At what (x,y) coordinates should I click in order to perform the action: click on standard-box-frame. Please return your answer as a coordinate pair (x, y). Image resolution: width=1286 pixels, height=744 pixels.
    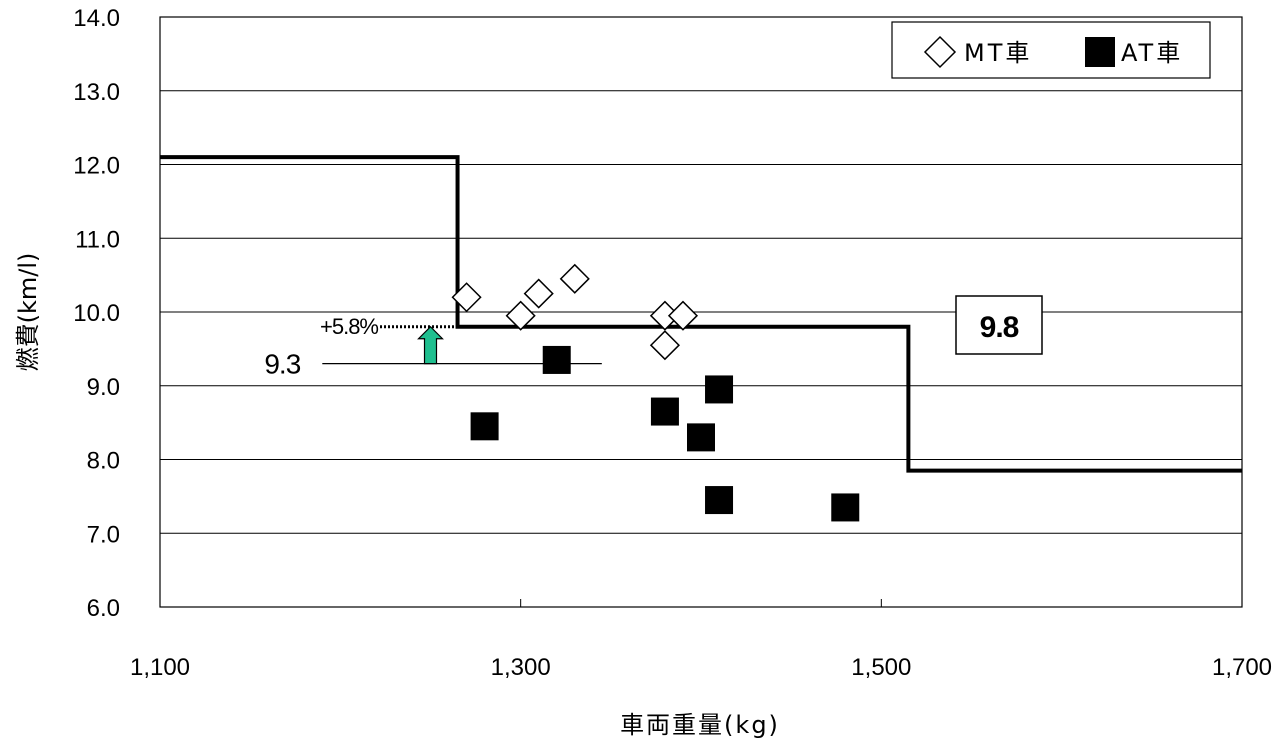
    Looking at the image, I should click on (999, 325).